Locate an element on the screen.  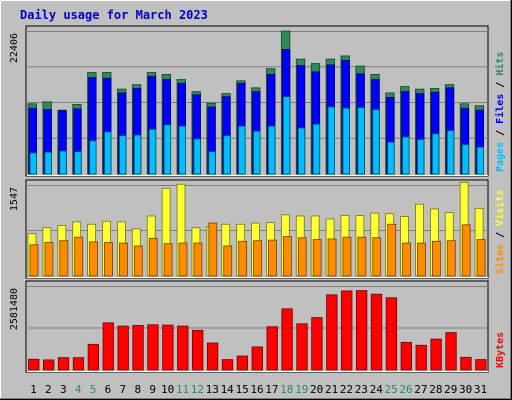
xtick-label: 14 is located at coordinates (228, 389).